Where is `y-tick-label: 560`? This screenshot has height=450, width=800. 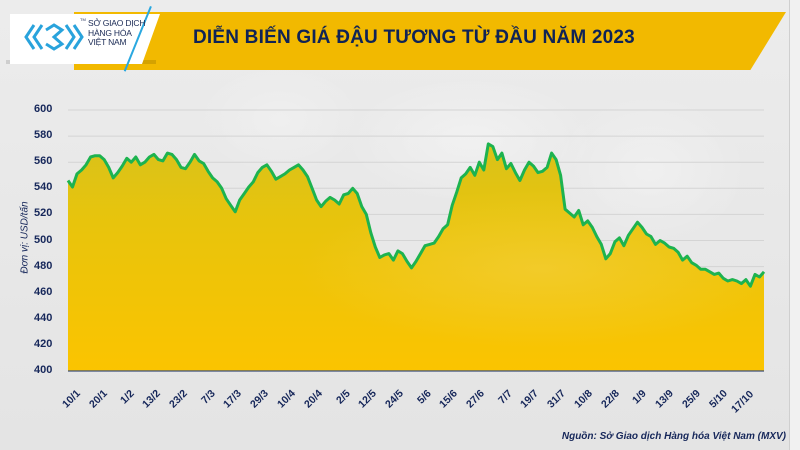 y-tick-label: 560 is located at coordinates (43, 161).